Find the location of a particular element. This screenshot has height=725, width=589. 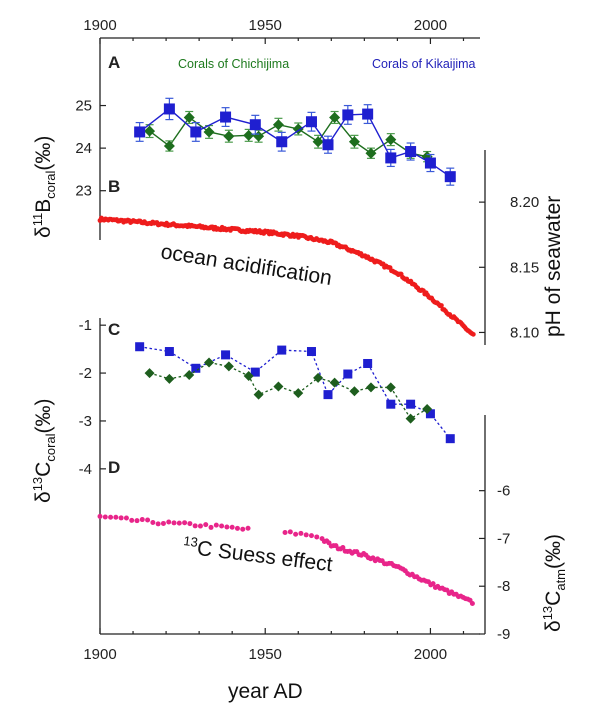

y-tick-label-b: 8.10 is located at coordinates (524, 332).